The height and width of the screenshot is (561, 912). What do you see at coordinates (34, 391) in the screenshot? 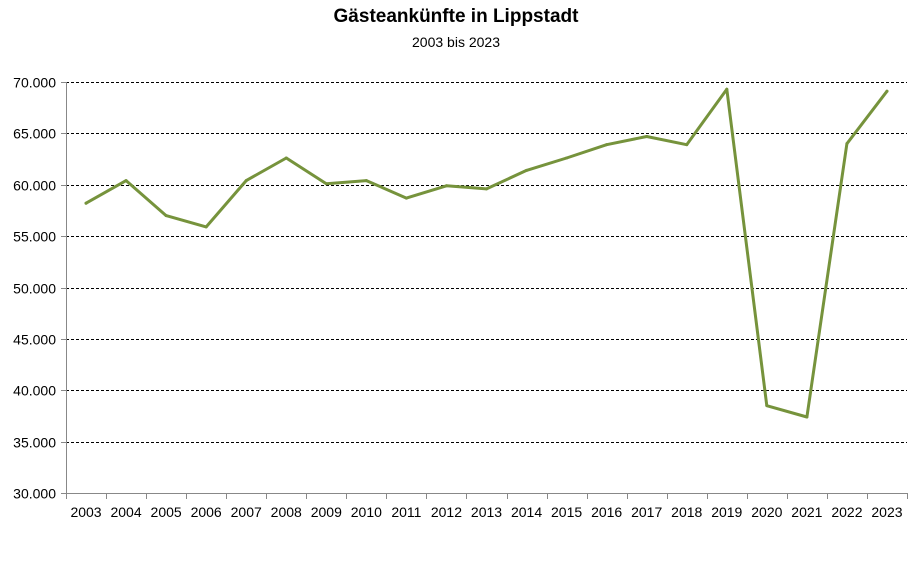
I see `y-tick-label: 40.000` at bounding box center [34, 391].